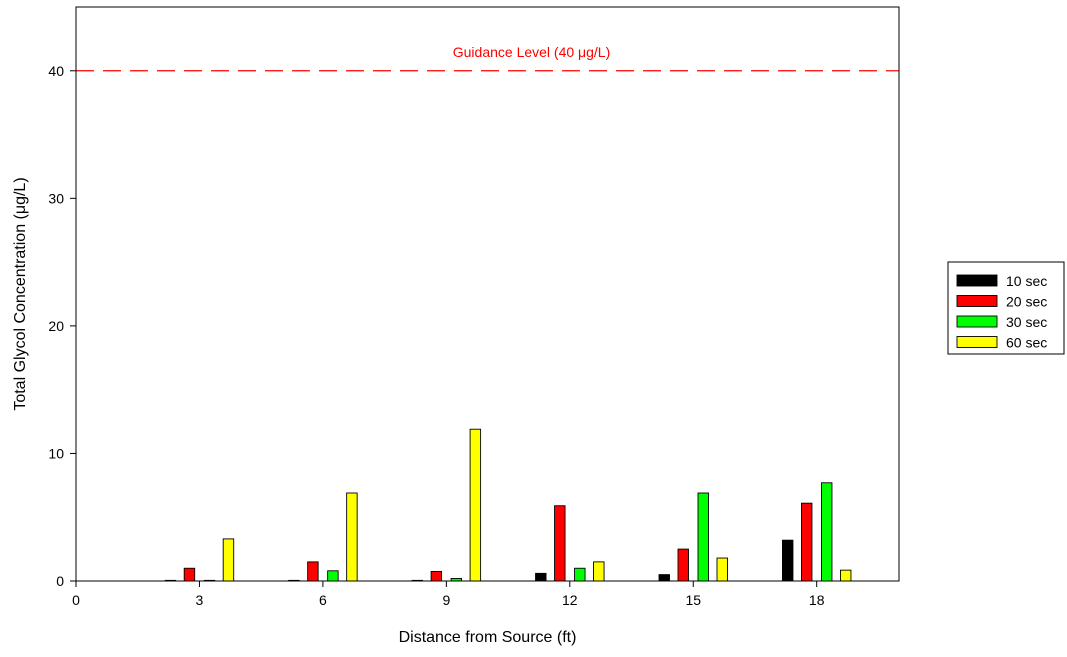  What do you see at coordinates (56, 71) in the screenshot?
I see `y-tick-label: 40` at bounding box center [56, 71].